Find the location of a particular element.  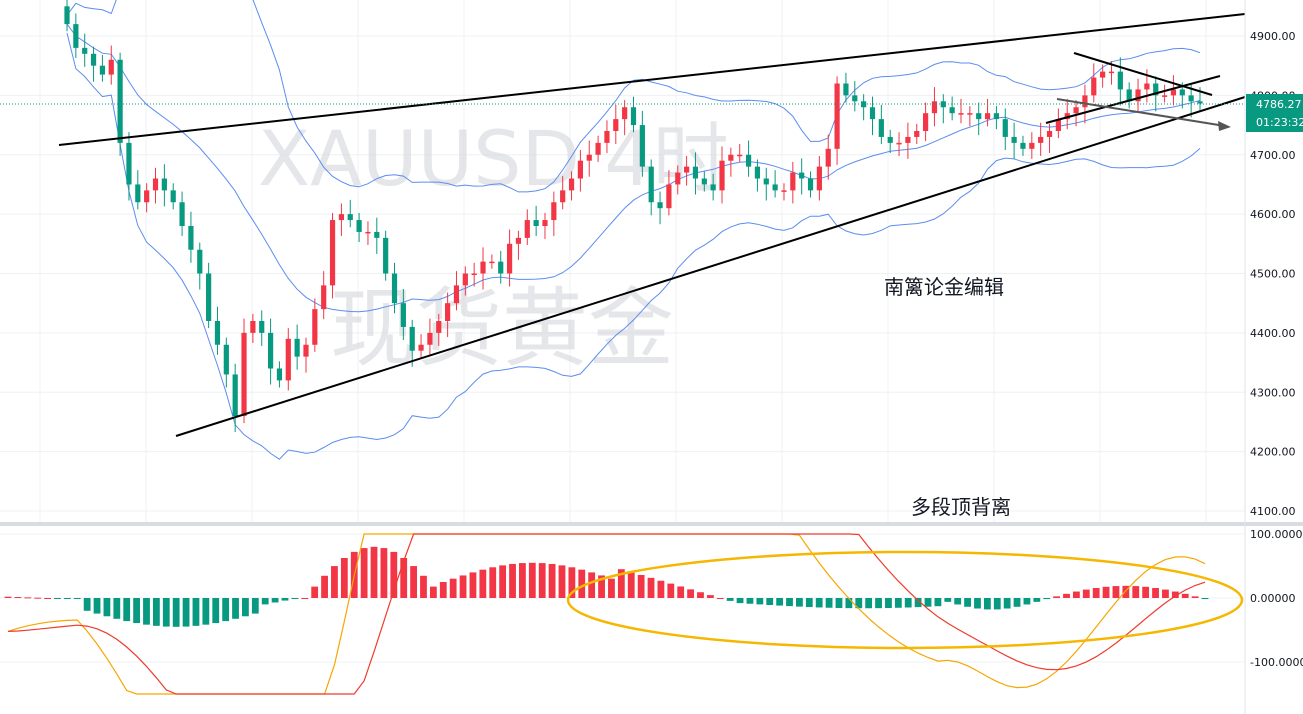

price-badge-value: 4786.27 is located at coordinates (1279, 104).